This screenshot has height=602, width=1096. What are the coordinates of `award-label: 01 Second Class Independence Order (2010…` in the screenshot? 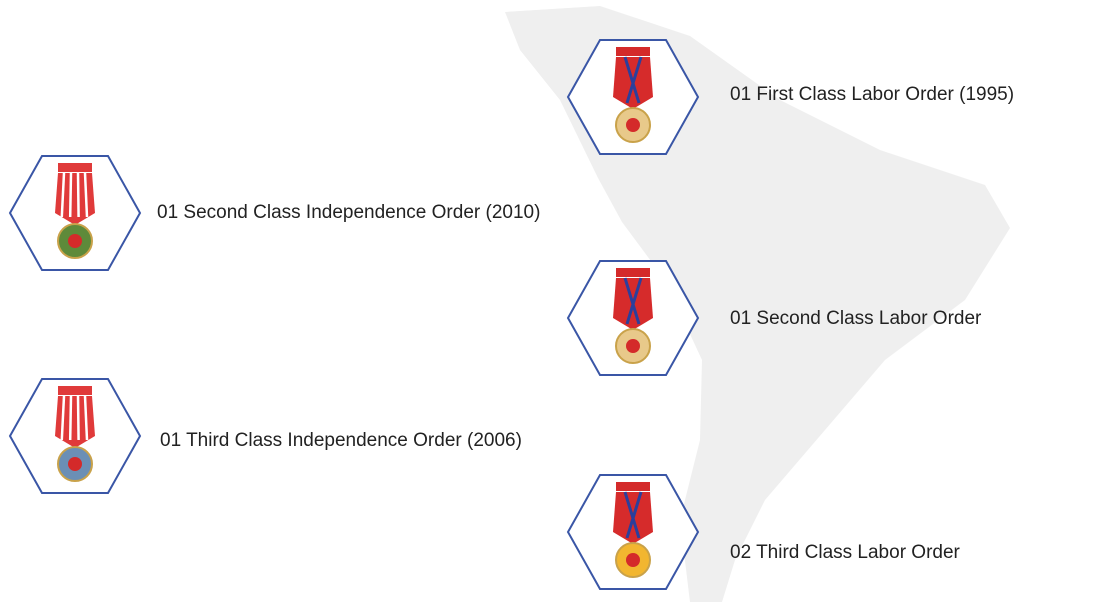 It's located at (348, 212).